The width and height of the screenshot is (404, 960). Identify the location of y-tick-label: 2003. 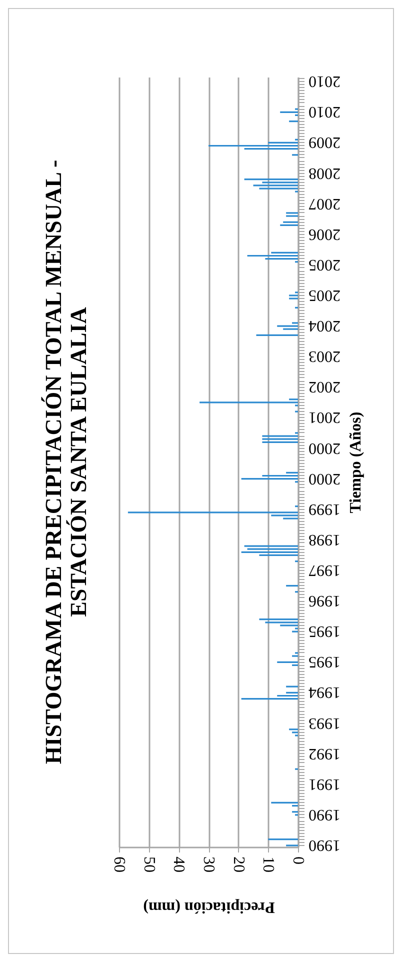
(324, 356).